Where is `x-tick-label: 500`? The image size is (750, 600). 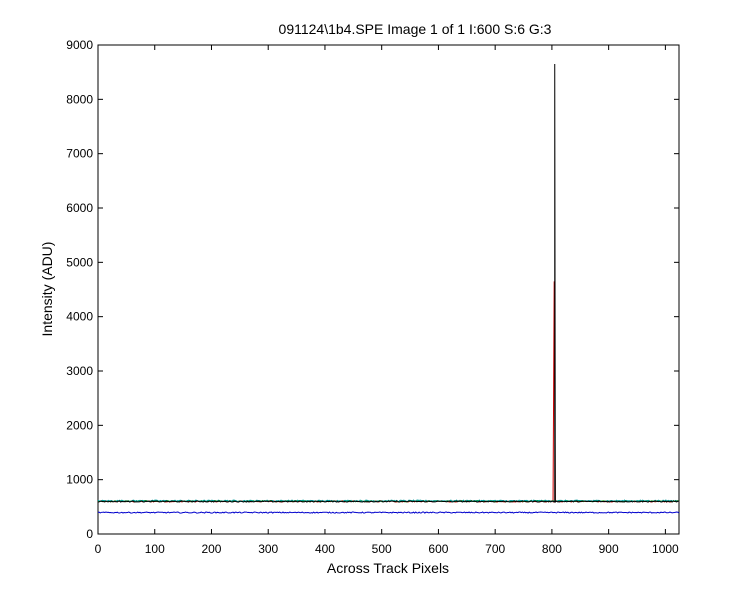
x-tick-label: 500 is located at coordinates (382, 549).